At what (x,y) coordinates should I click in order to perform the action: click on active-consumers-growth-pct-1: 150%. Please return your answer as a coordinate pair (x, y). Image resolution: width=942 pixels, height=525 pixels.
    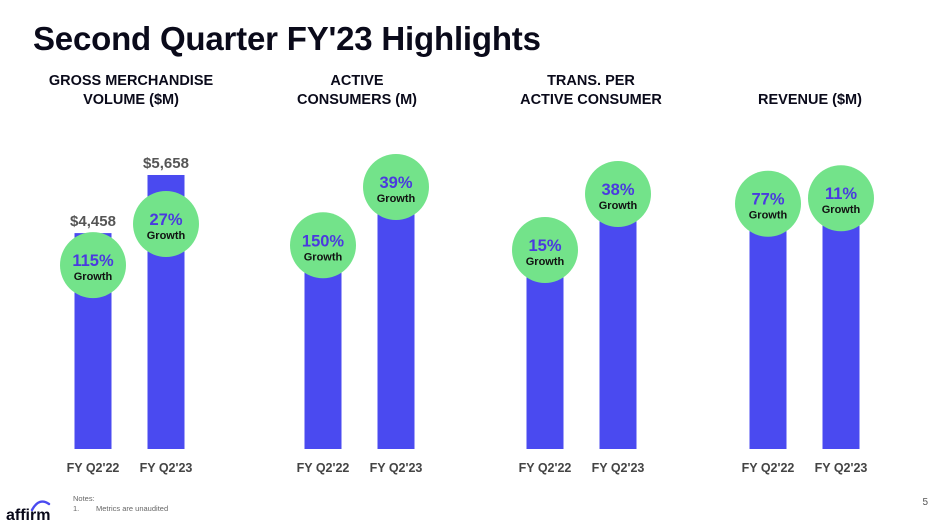
    Looking at the image, I should click on (323, 241).